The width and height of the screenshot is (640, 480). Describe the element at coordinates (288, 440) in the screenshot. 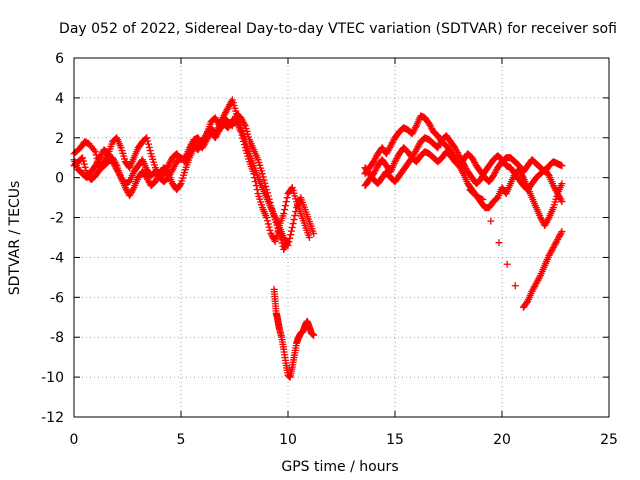

I see `x-tick-label: 10` at that location.